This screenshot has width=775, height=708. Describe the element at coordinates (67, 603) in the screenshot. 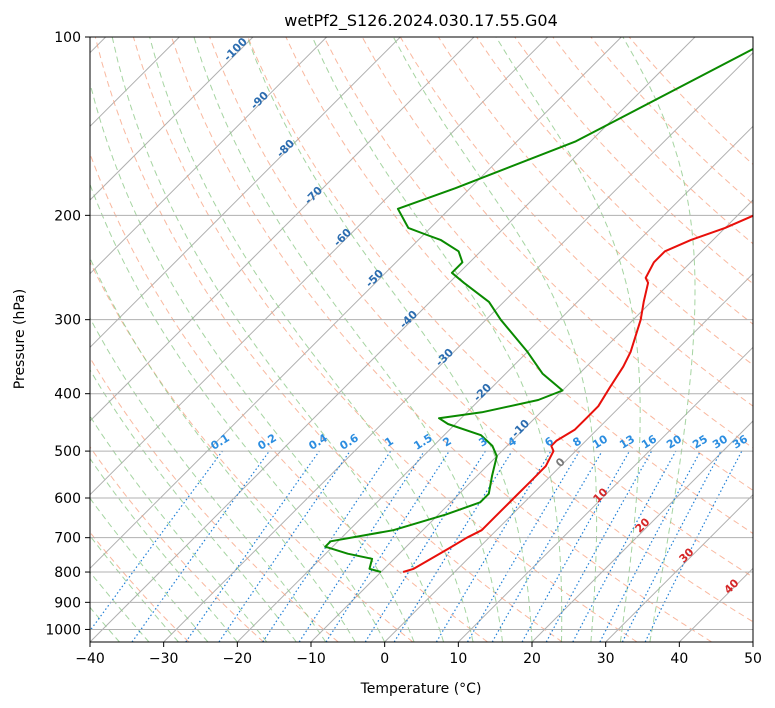

I see `y-tick-label: 900` at that location.